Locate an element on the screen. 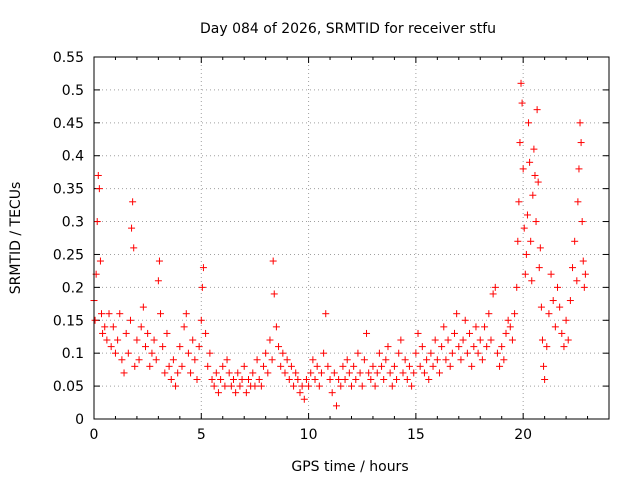 This screenshot has height=480, width=640. x-tick-label: 0 is located at coordinates (94, 435).